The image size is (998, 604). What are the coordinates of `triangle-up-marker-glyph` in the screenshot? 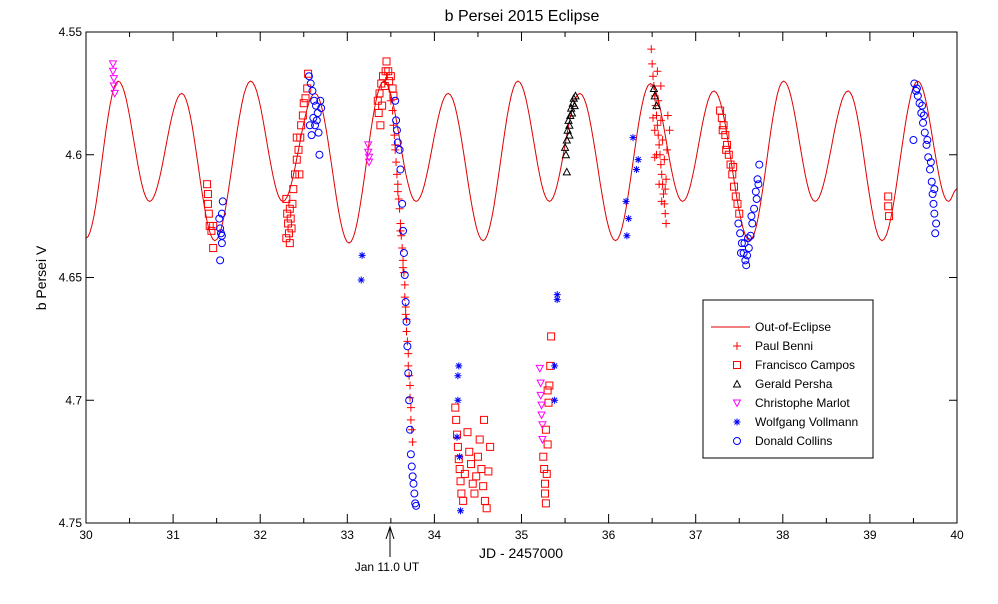 It's located at (737, 383).